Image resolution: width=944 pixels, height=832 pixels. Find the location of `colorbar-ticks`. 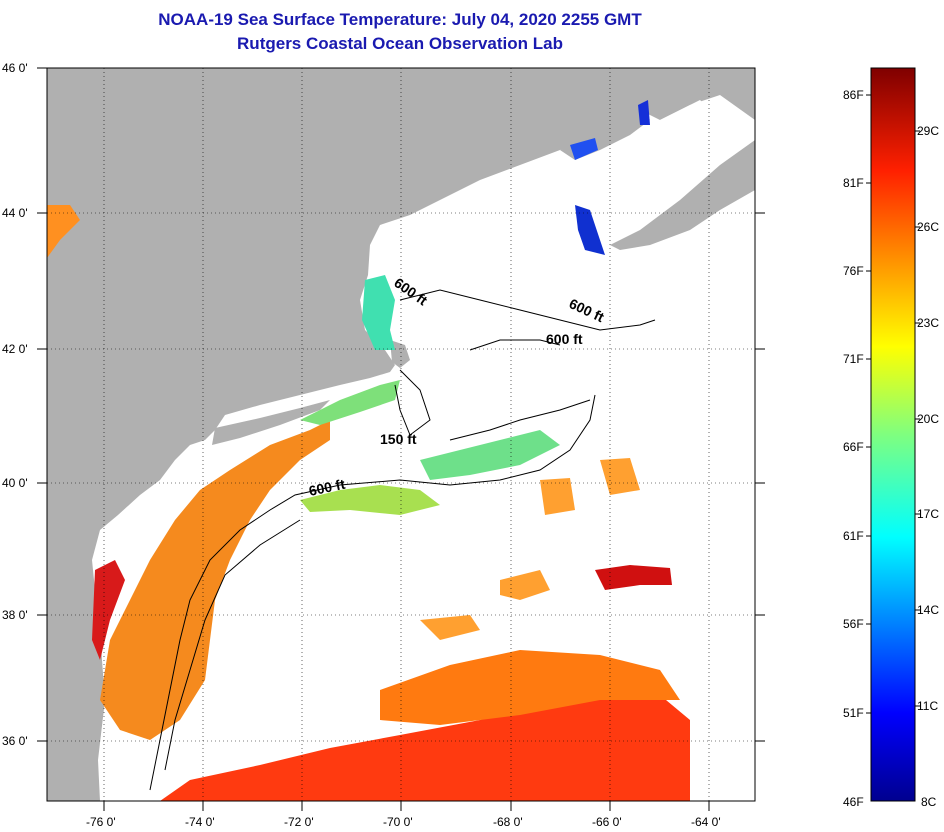

colorbar-ticks is located at coordinates (893, 404).